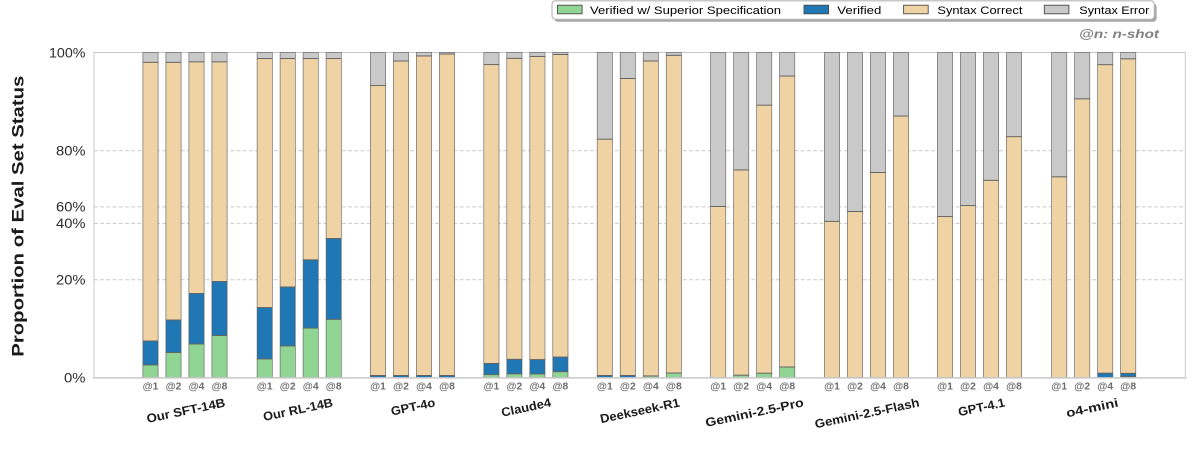 The height and width of the screenshot is (451, 1196). What do you see at coordinates (859, 11) in the screenshot?
I see `svg-text: Verified` at bounding box center [859, 11].